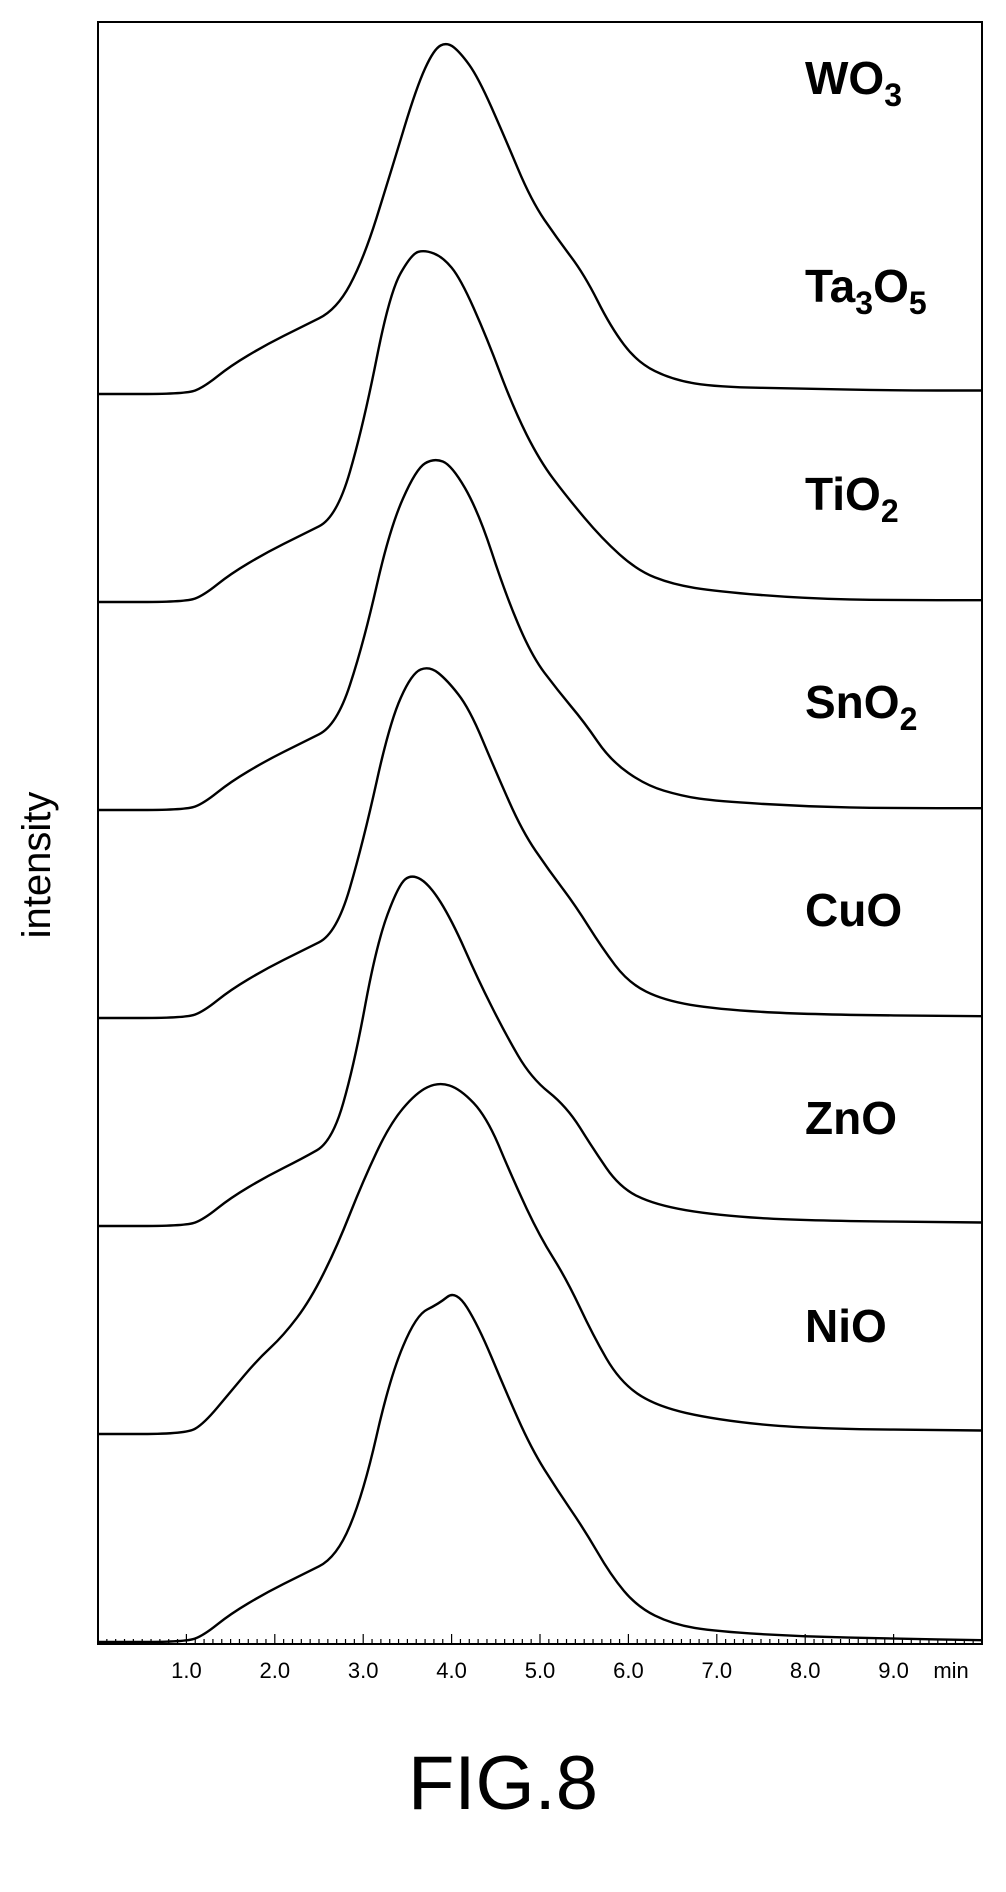 The width and height of the screenshot is (1006, 1892). I want to click on x-tick-label: 6.0, so click(628, 1670).